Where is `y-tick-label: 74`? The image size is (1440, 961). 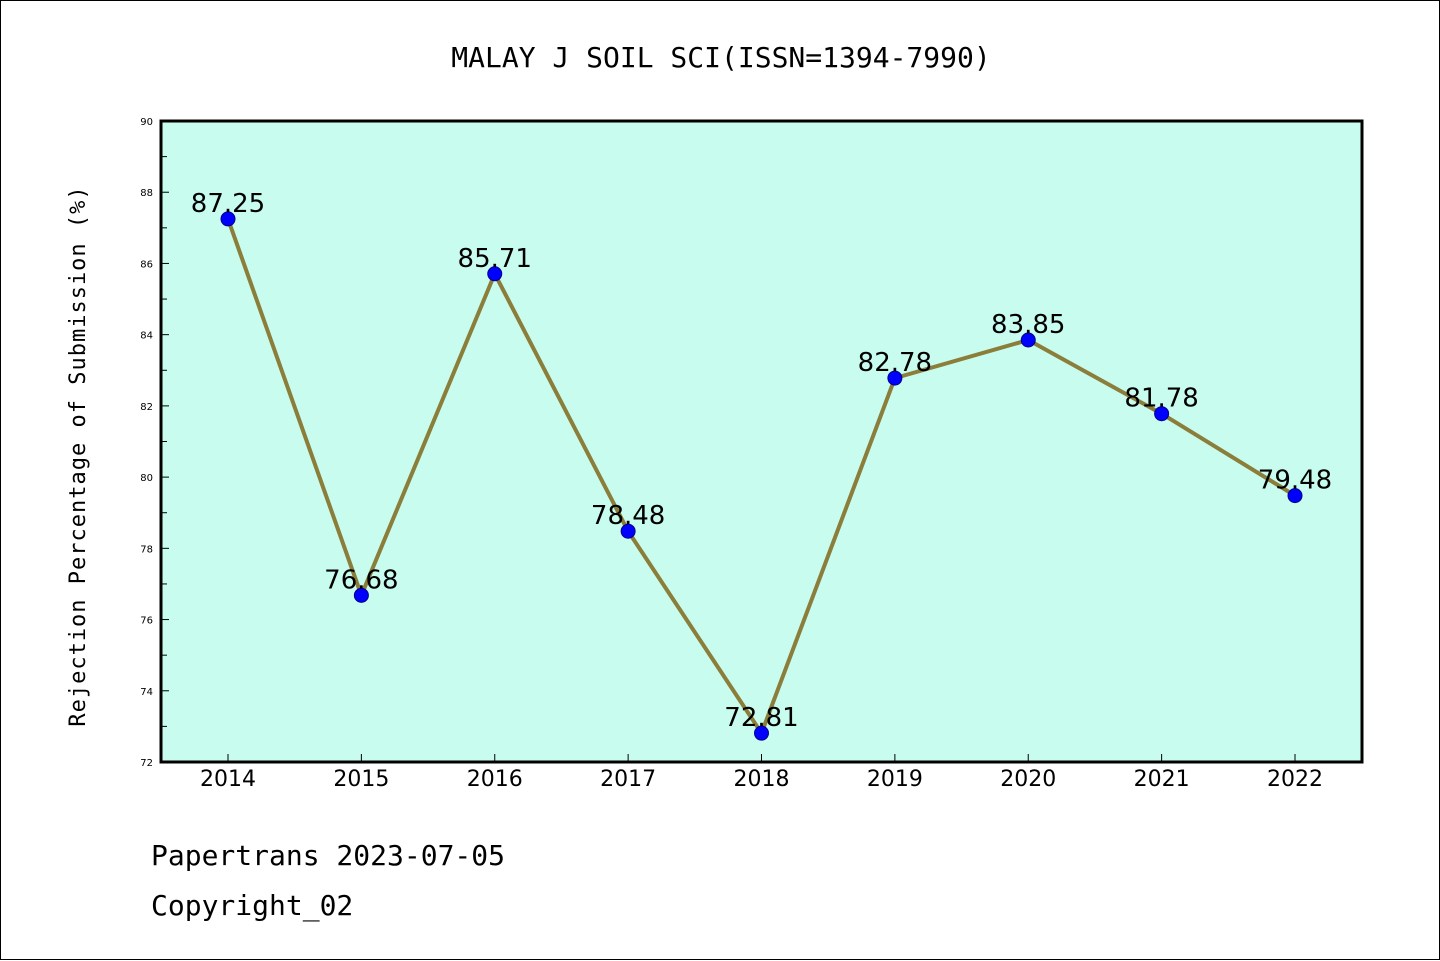
y-tick-label: 74 is located at coordinates (146, 692).